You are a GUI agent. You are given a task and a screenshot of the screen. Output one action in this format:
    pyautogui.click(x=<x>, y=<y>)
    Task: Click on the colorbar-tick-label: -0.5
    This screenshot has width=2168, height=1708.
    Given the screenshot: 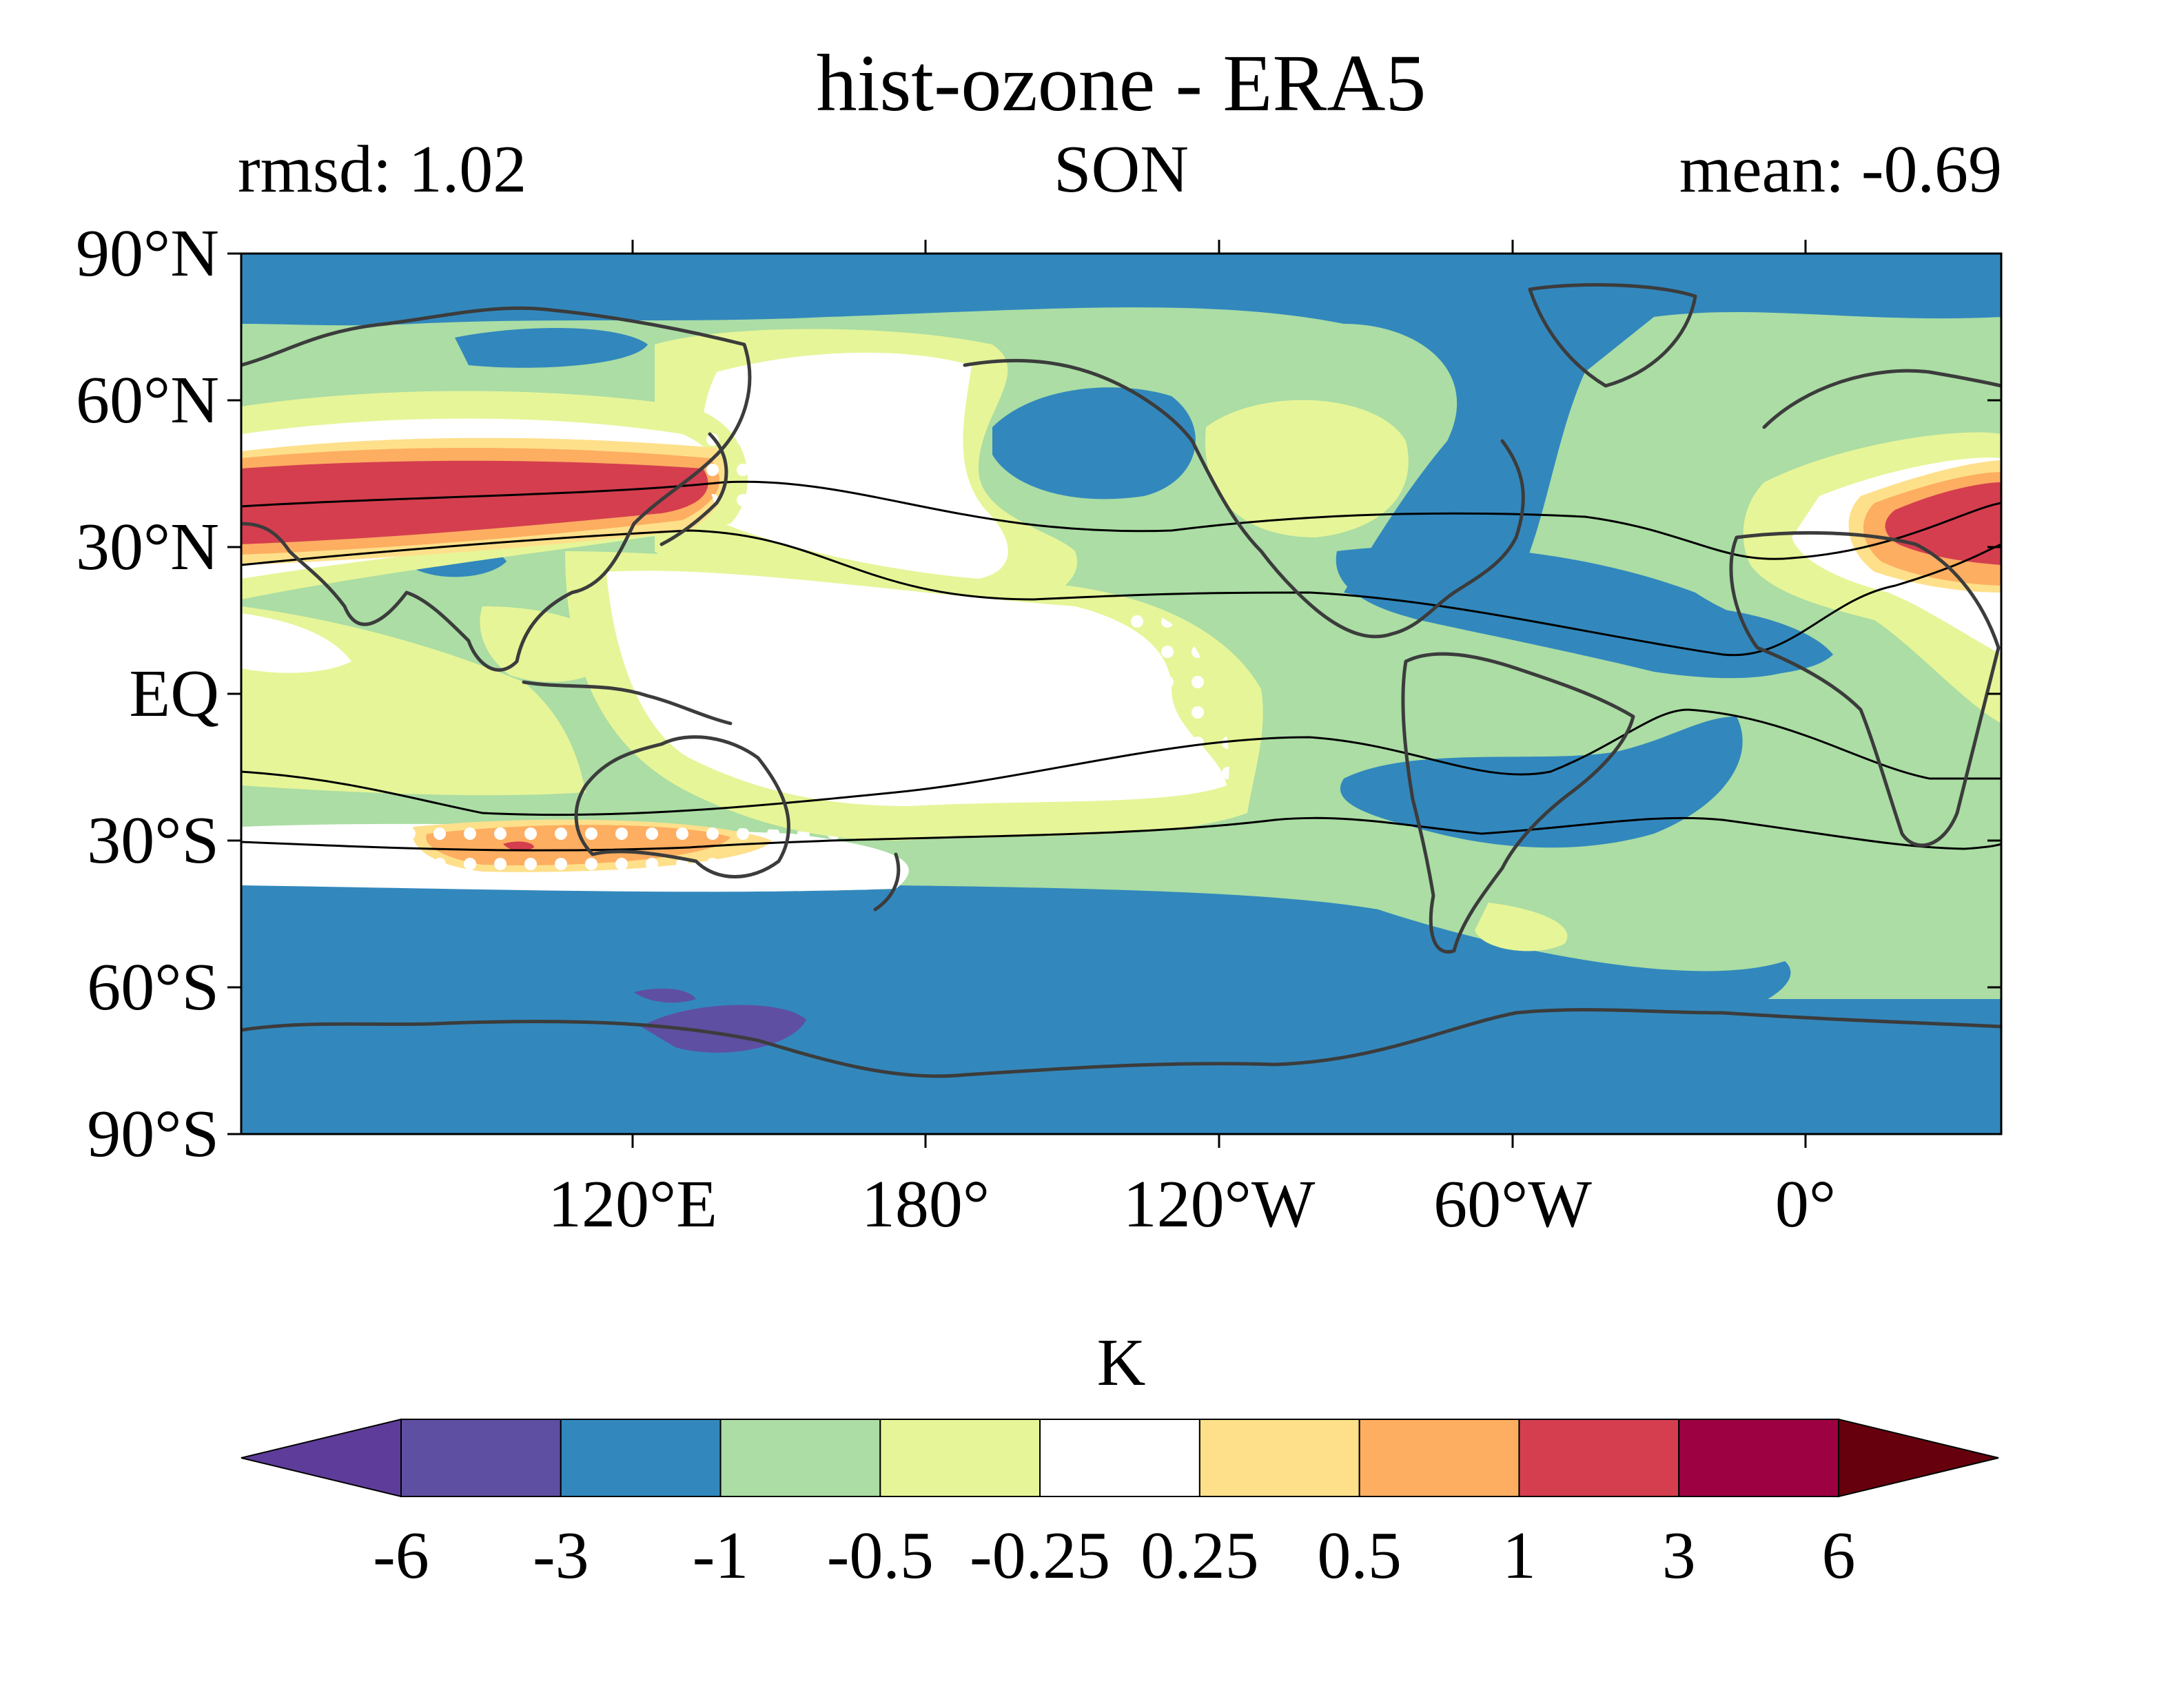 What is the action you would take?
    pyautogui.click(x=880, y=1556)
    